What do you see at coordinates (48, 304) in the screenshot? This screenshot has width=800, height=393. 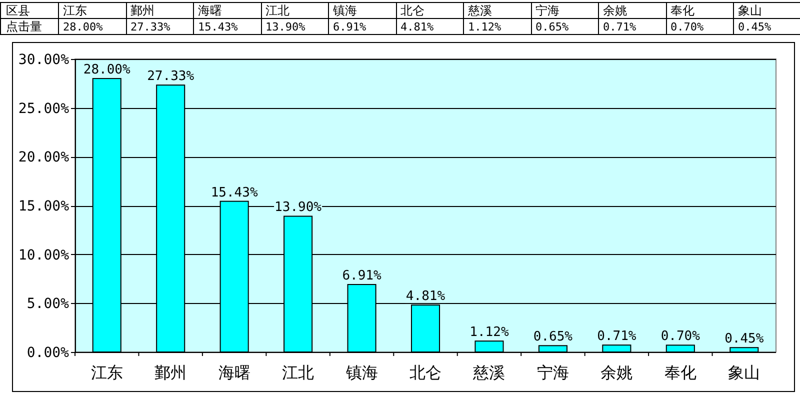 I see `y-tick-label: 5.00%` at bounding box center [48, 304].